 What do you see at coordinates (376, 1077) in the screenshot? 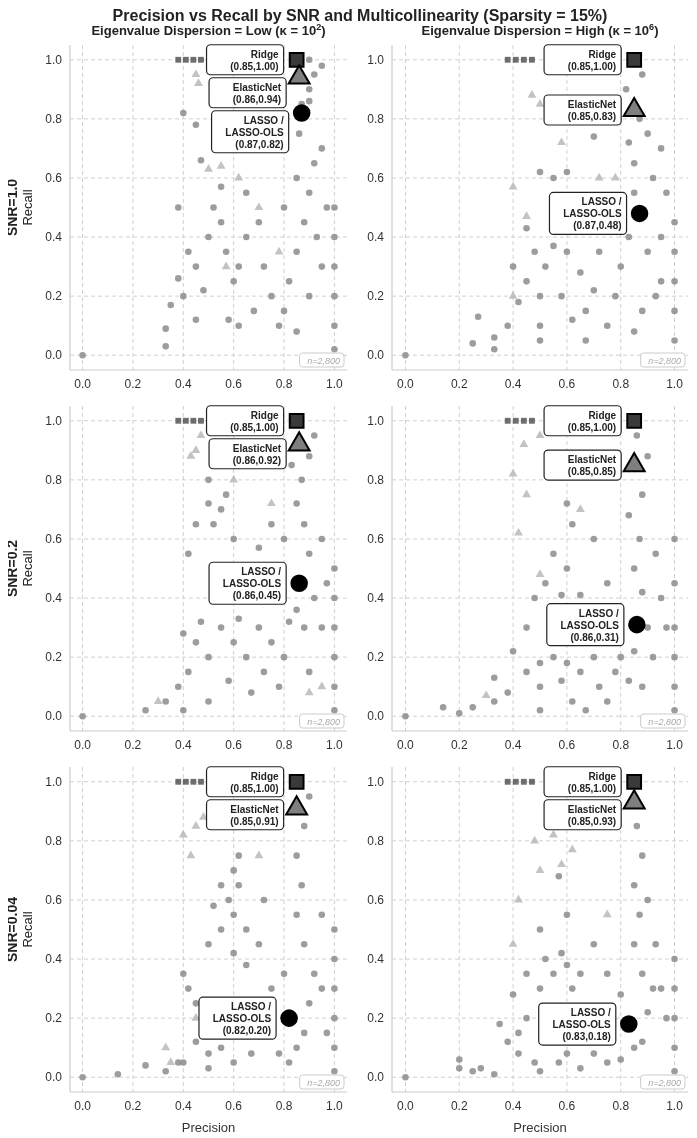
I see `y-tick-label: 0.0` at bounding box center [376, 1077].